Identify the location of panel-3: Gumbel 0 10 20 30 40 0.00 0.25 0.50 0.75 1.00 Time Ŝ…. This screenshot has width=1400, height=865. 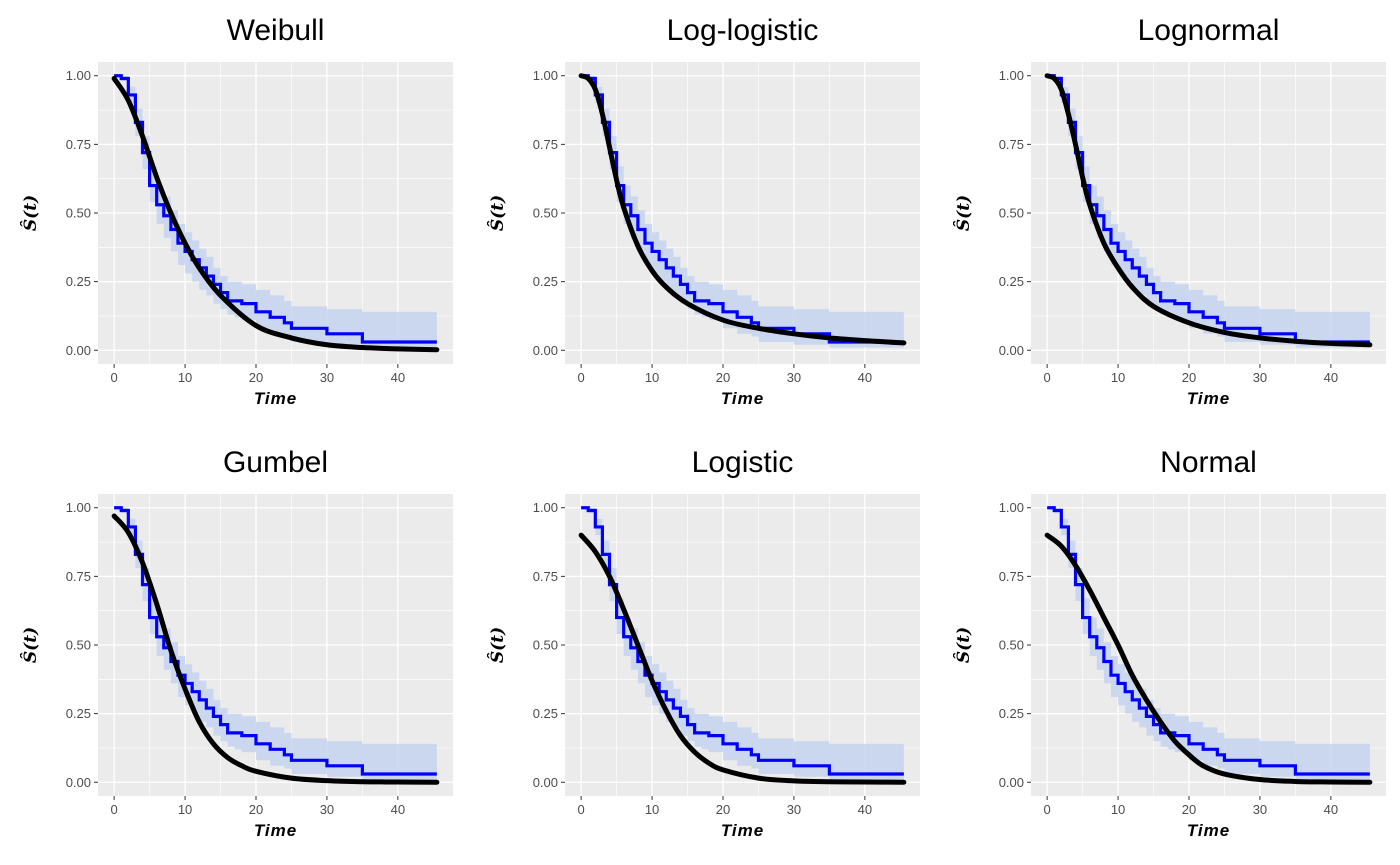
(236, 643).